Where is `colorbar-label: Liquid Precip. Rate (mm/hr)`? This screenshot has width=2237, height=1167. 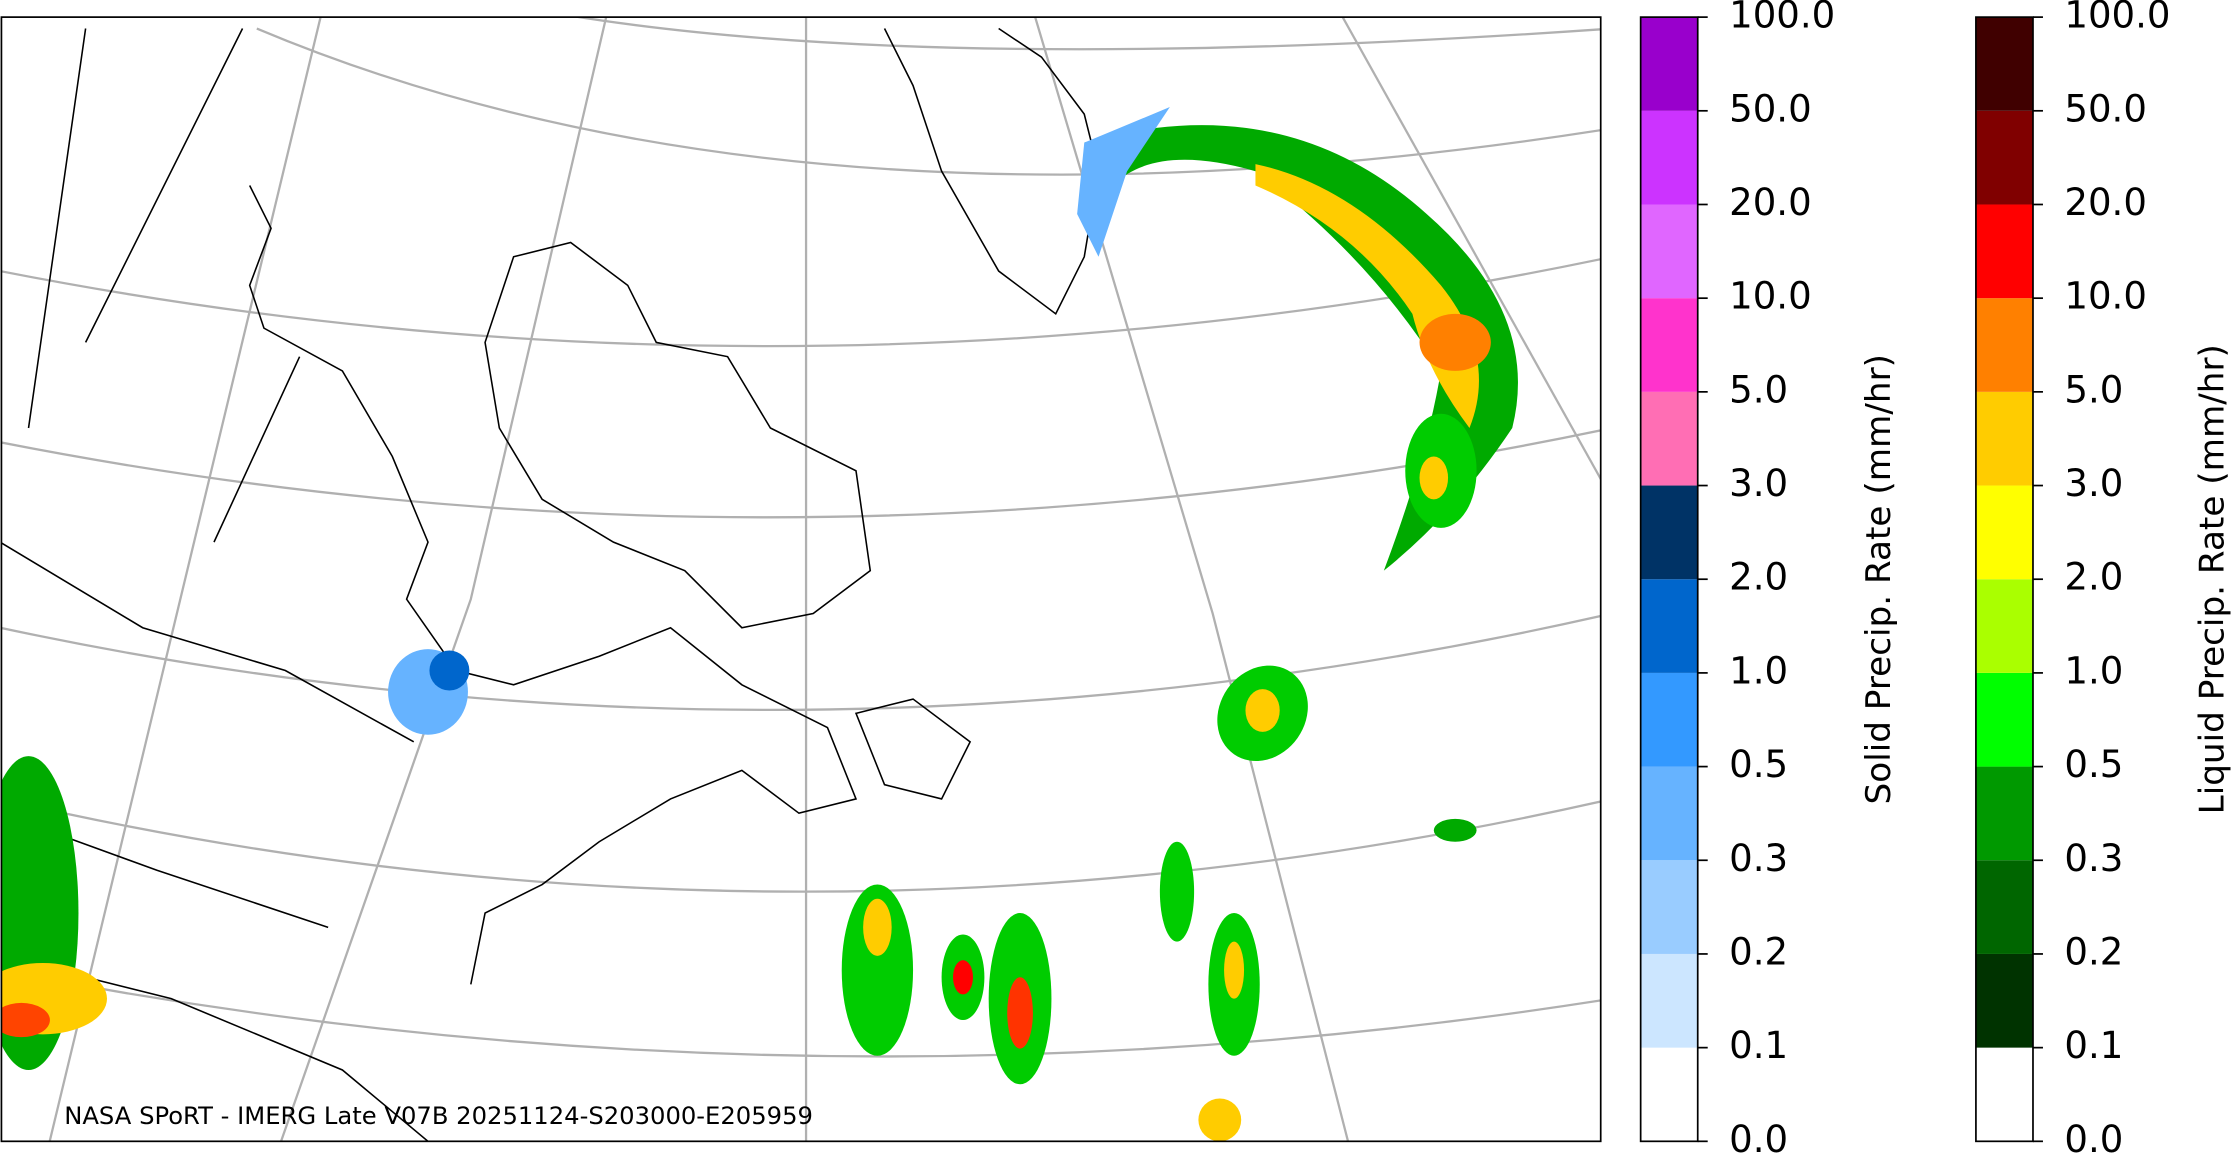 colorbar-label: Liquid Precip. Rate (mm/hr) is located at coordinates (2213, 579).